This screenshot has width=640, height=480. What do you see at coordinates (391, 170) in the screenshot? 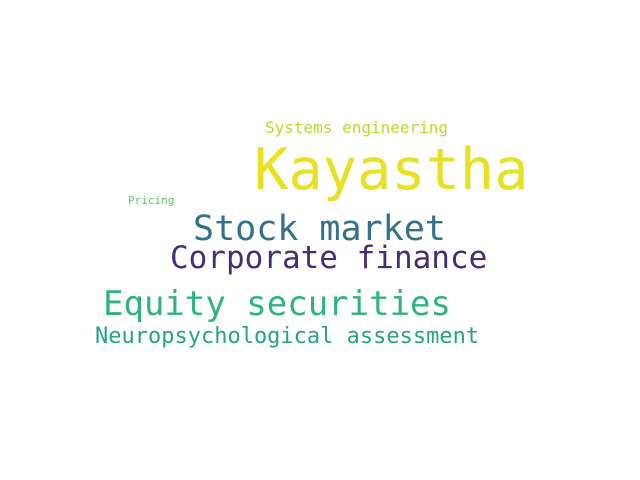
I see `word-kayastha: Kayastha` at bounding box center [391, 170].